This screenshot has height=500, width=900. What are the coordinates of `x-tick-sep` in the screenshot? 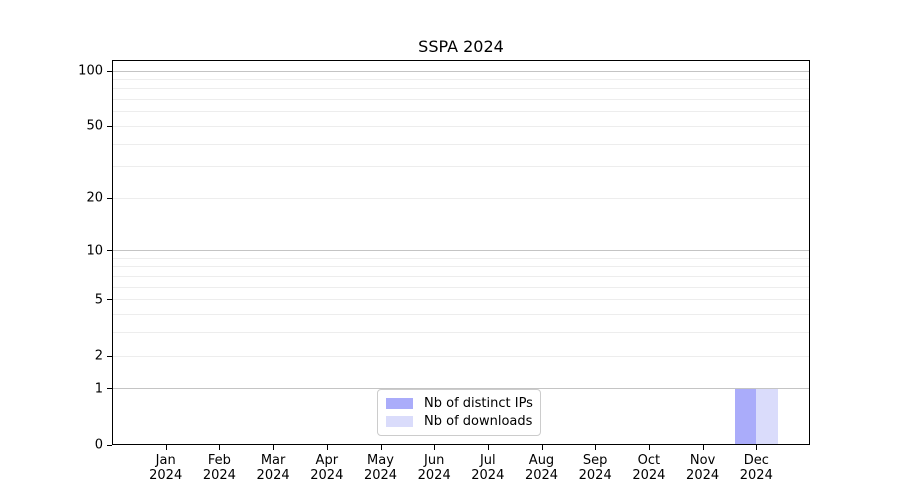 It's located at (596, 447).